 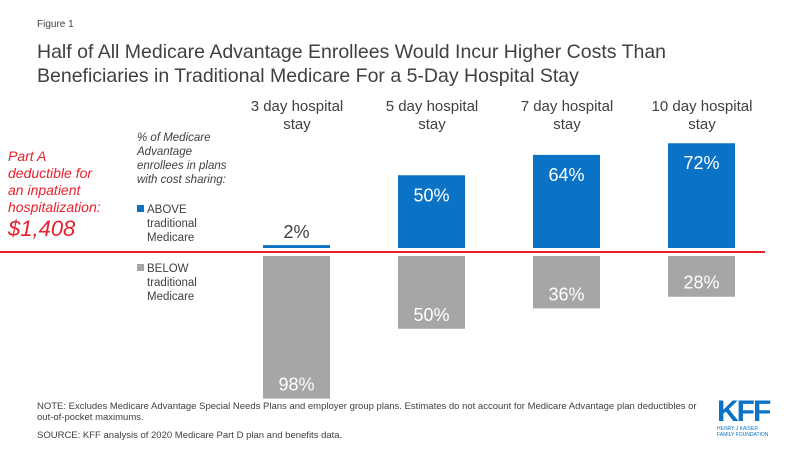 I want to click on legend-item-below: BELOW traditional Medicare, so click(x=197, y=283).